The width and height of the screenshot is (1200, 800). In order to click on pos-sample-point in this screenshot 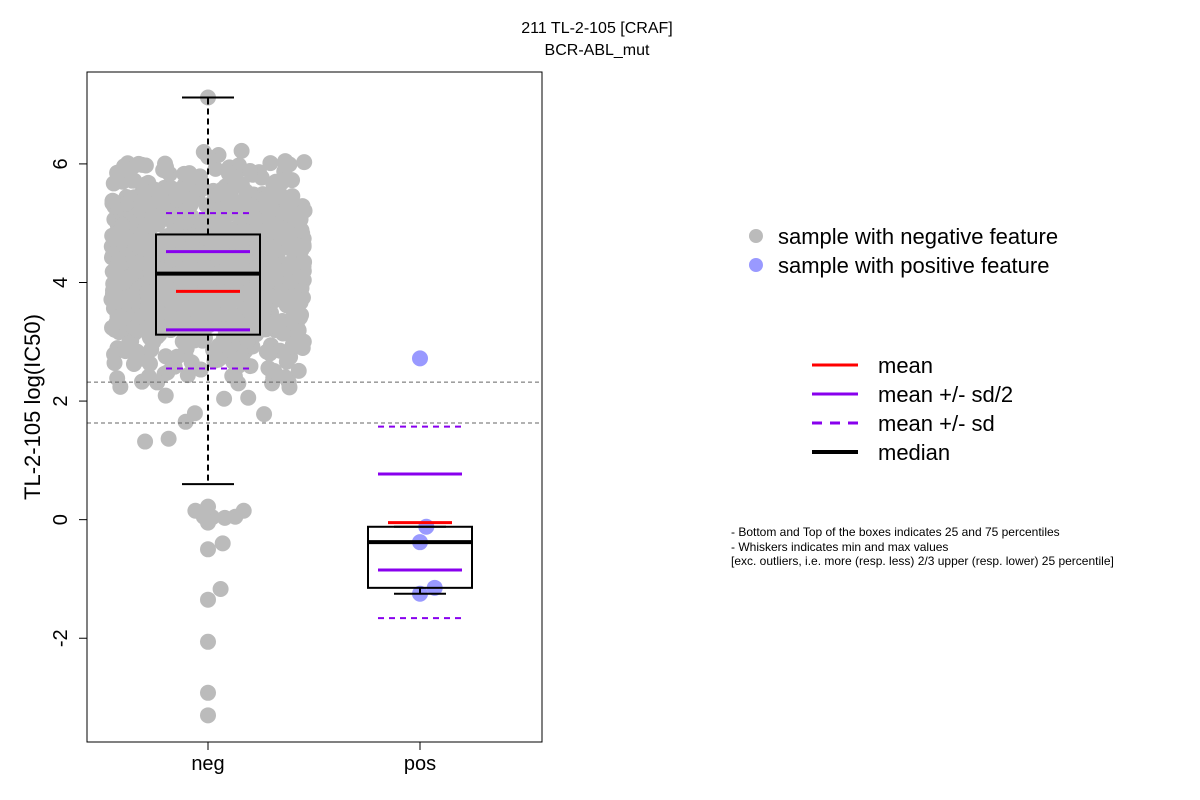, I will do `click(420, 358)`.